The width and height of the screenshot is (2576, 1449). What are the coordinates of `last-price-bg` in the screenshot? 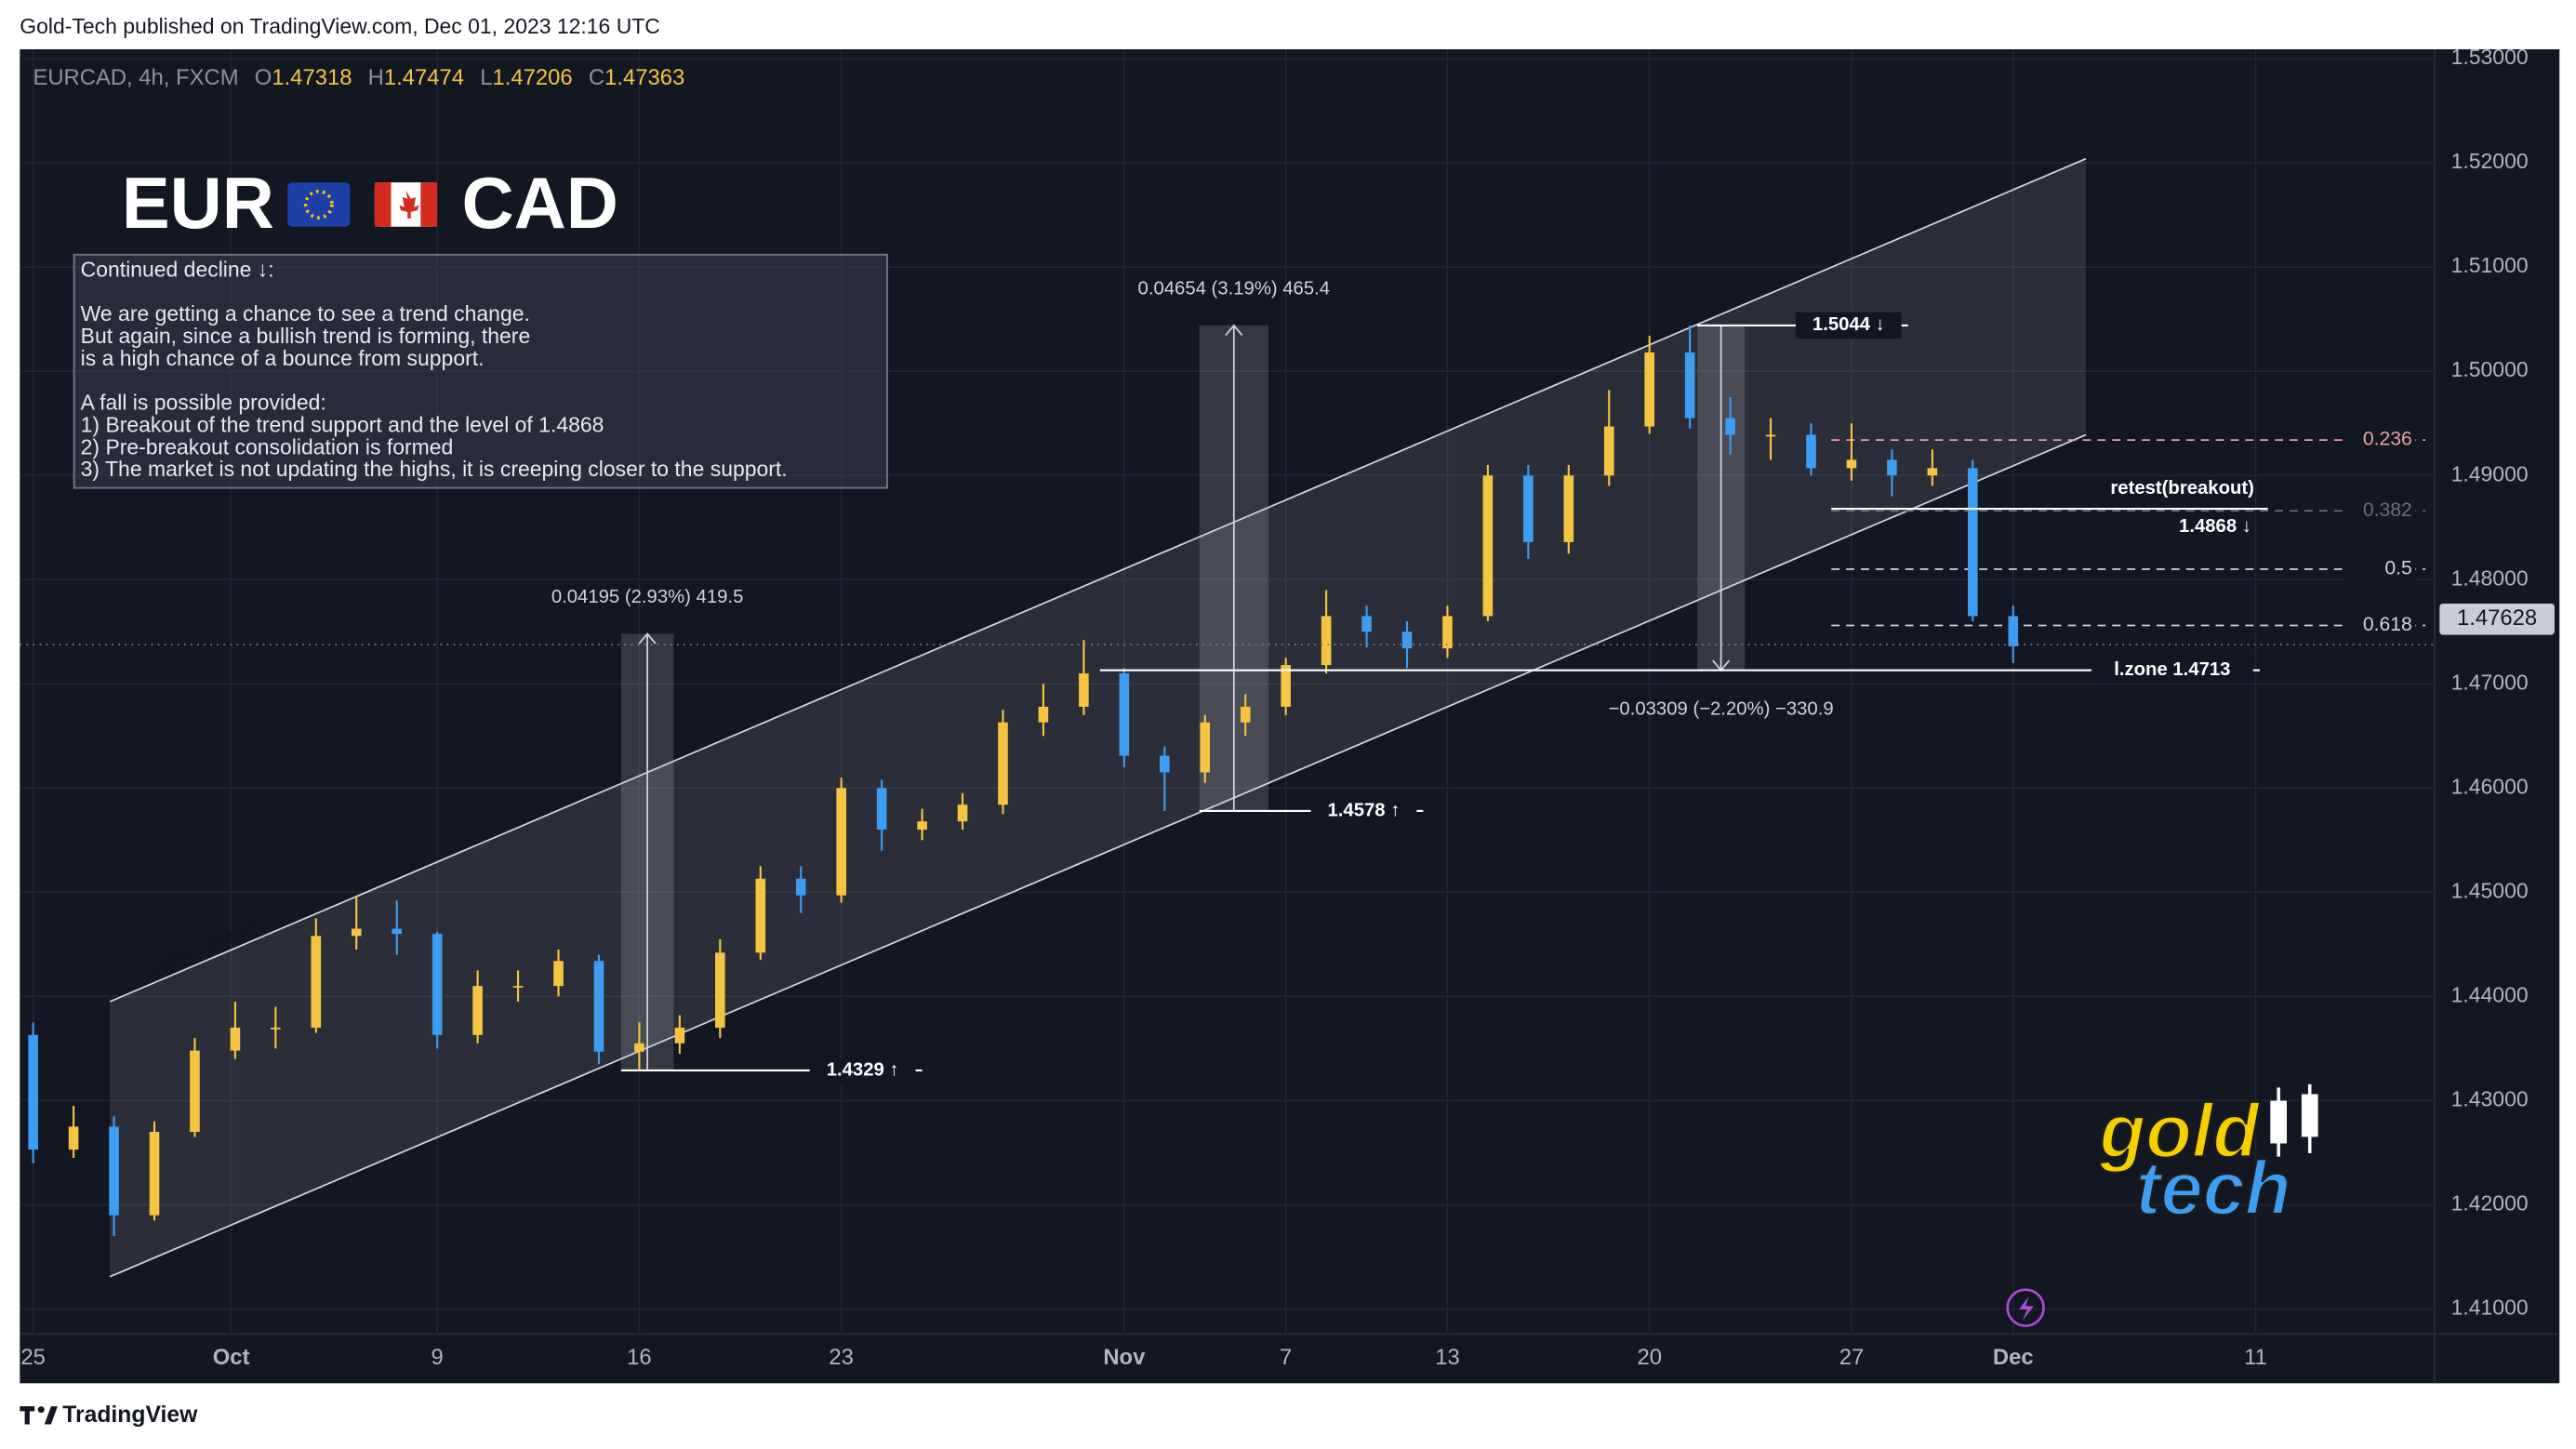 It's located at (2497, 619).